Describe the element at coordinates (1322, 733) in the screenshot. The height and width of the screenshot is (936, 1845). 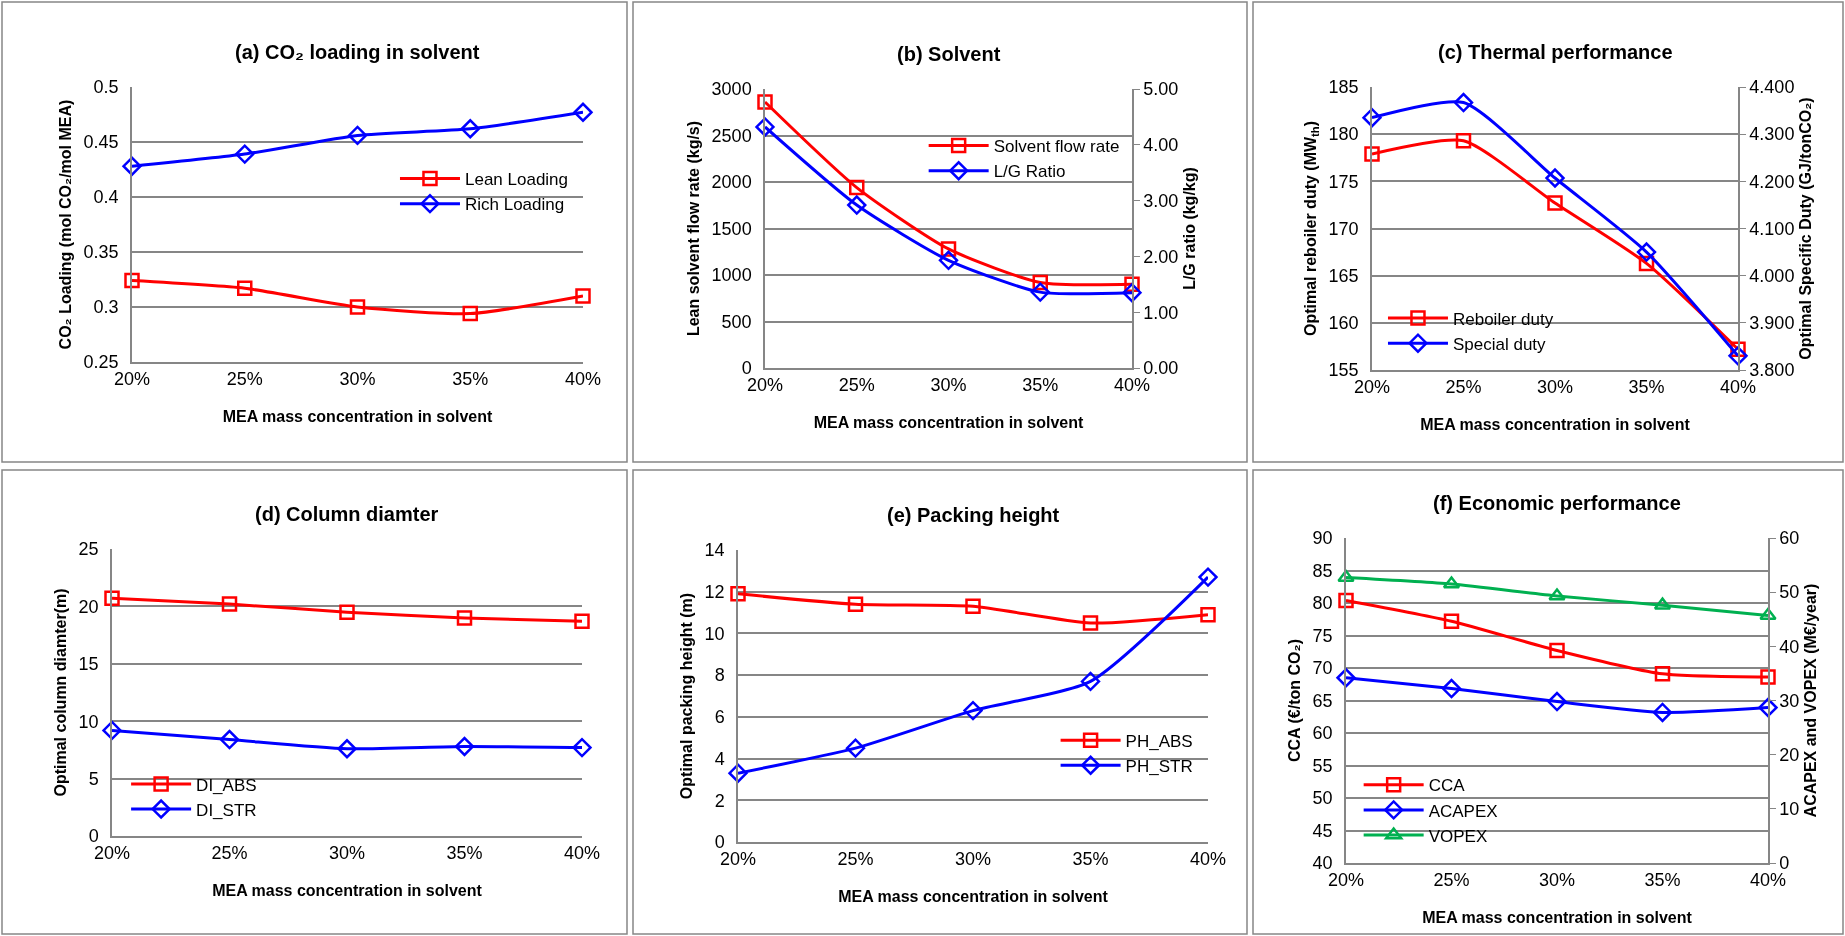
I see `y-tick-label: 60` at that location.